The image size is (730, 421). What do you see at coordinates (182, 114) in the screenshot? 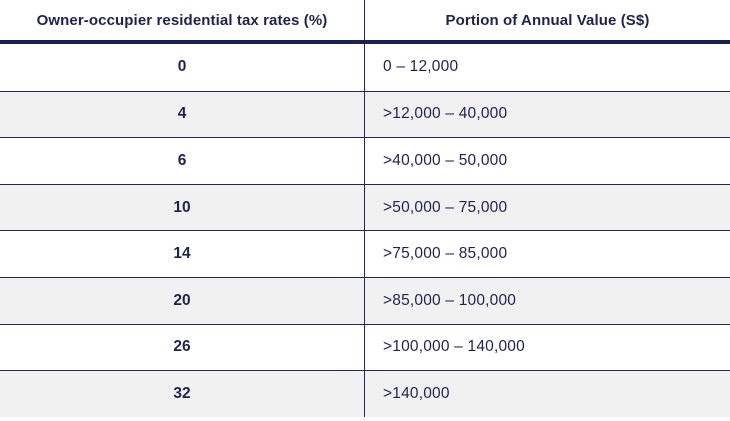
I see `tax-rate-cell: 4` at bounding box center [182, 114].